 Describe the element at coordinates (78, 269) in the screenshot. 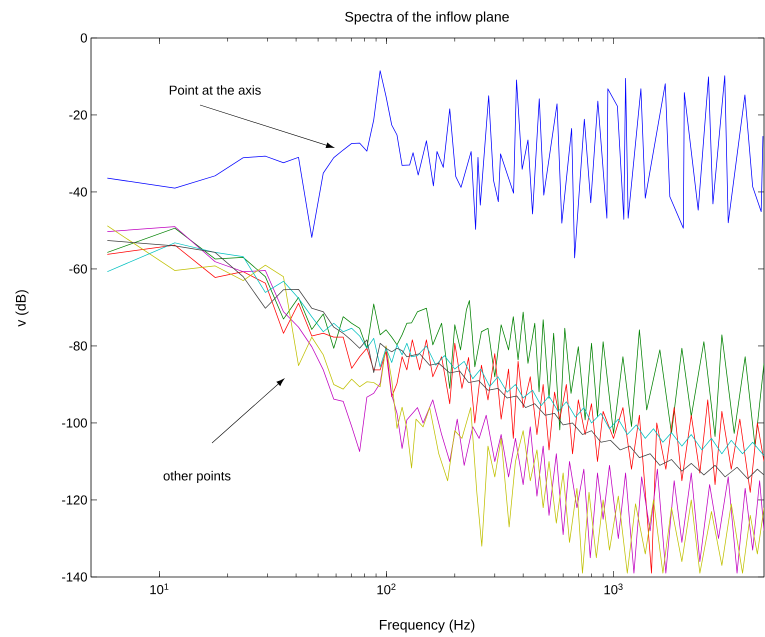

I see `y-tick-label: -60` at that location.